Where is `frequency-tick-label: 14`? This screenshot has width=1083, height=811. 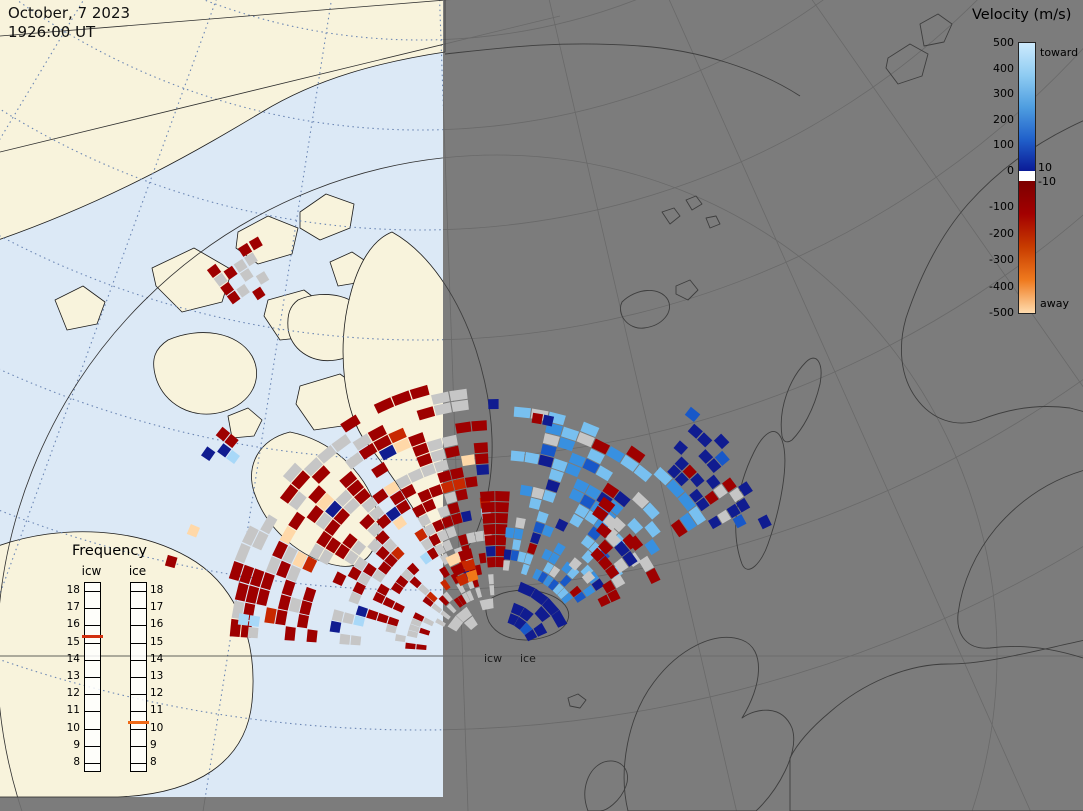 frequency-tick-label: 14 is located at coordinates (73, 658).